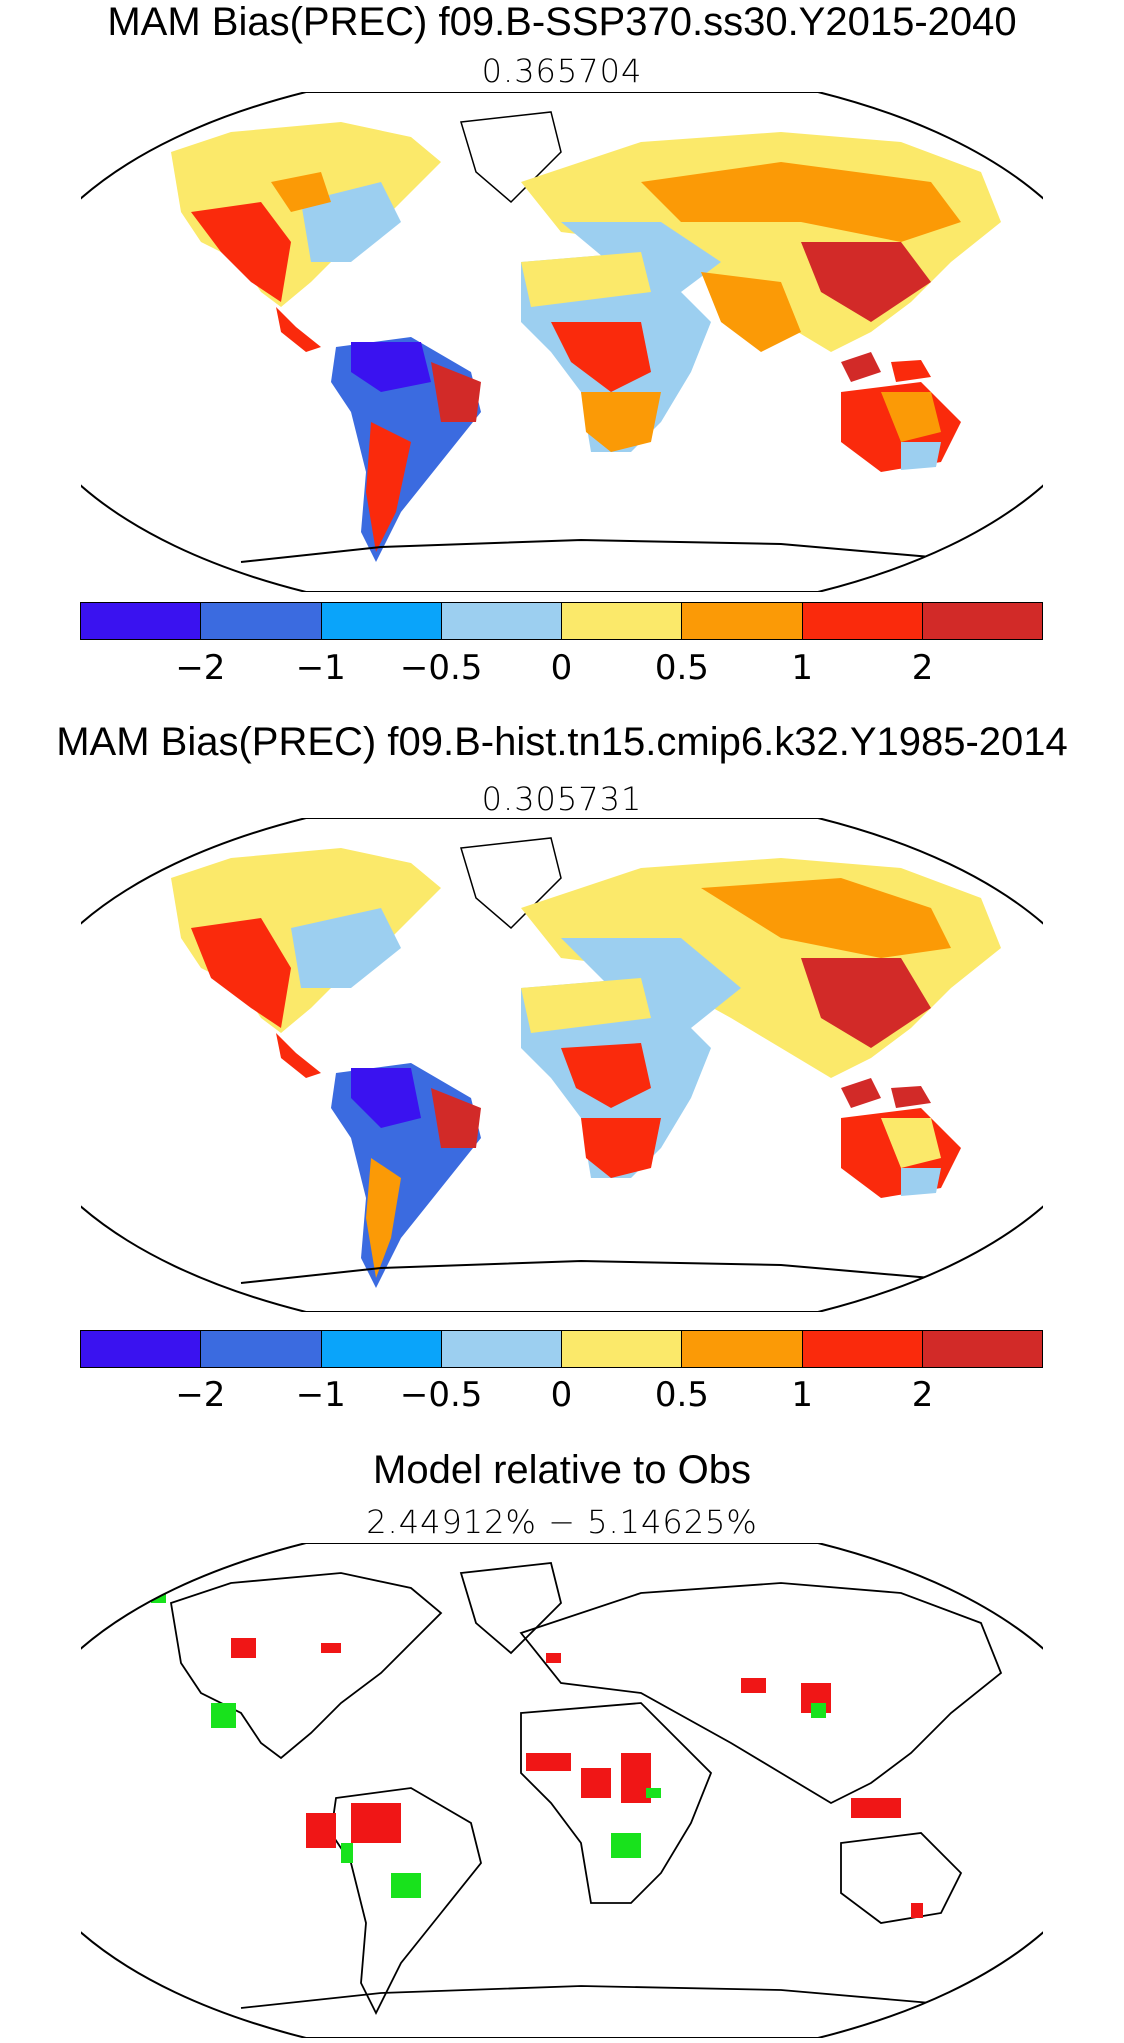  I want to click on eurasia-outline, so click(761, 1693).